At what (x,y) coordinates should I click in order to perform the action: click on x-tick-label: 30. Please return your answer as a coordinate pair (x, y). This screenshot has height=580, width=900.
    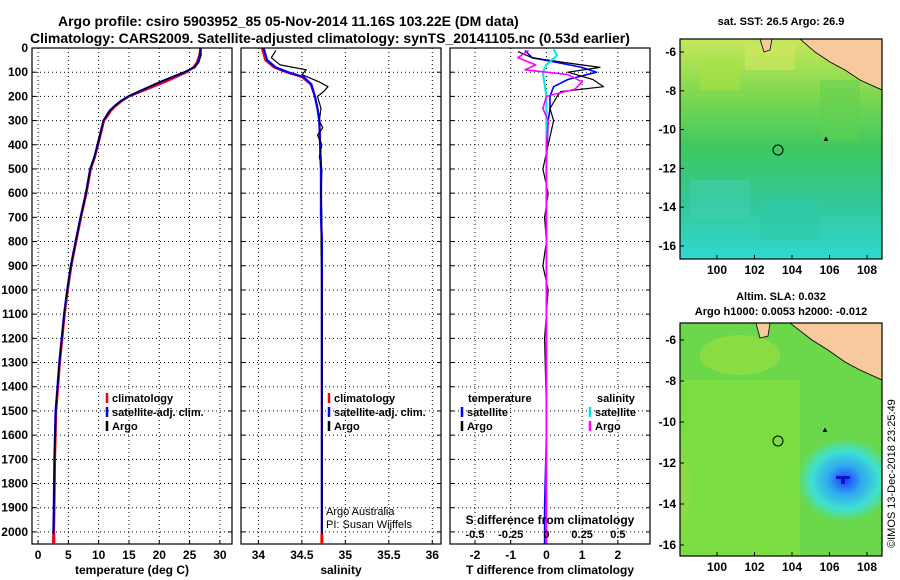
    Looking at the image, I should click on (220, 555).